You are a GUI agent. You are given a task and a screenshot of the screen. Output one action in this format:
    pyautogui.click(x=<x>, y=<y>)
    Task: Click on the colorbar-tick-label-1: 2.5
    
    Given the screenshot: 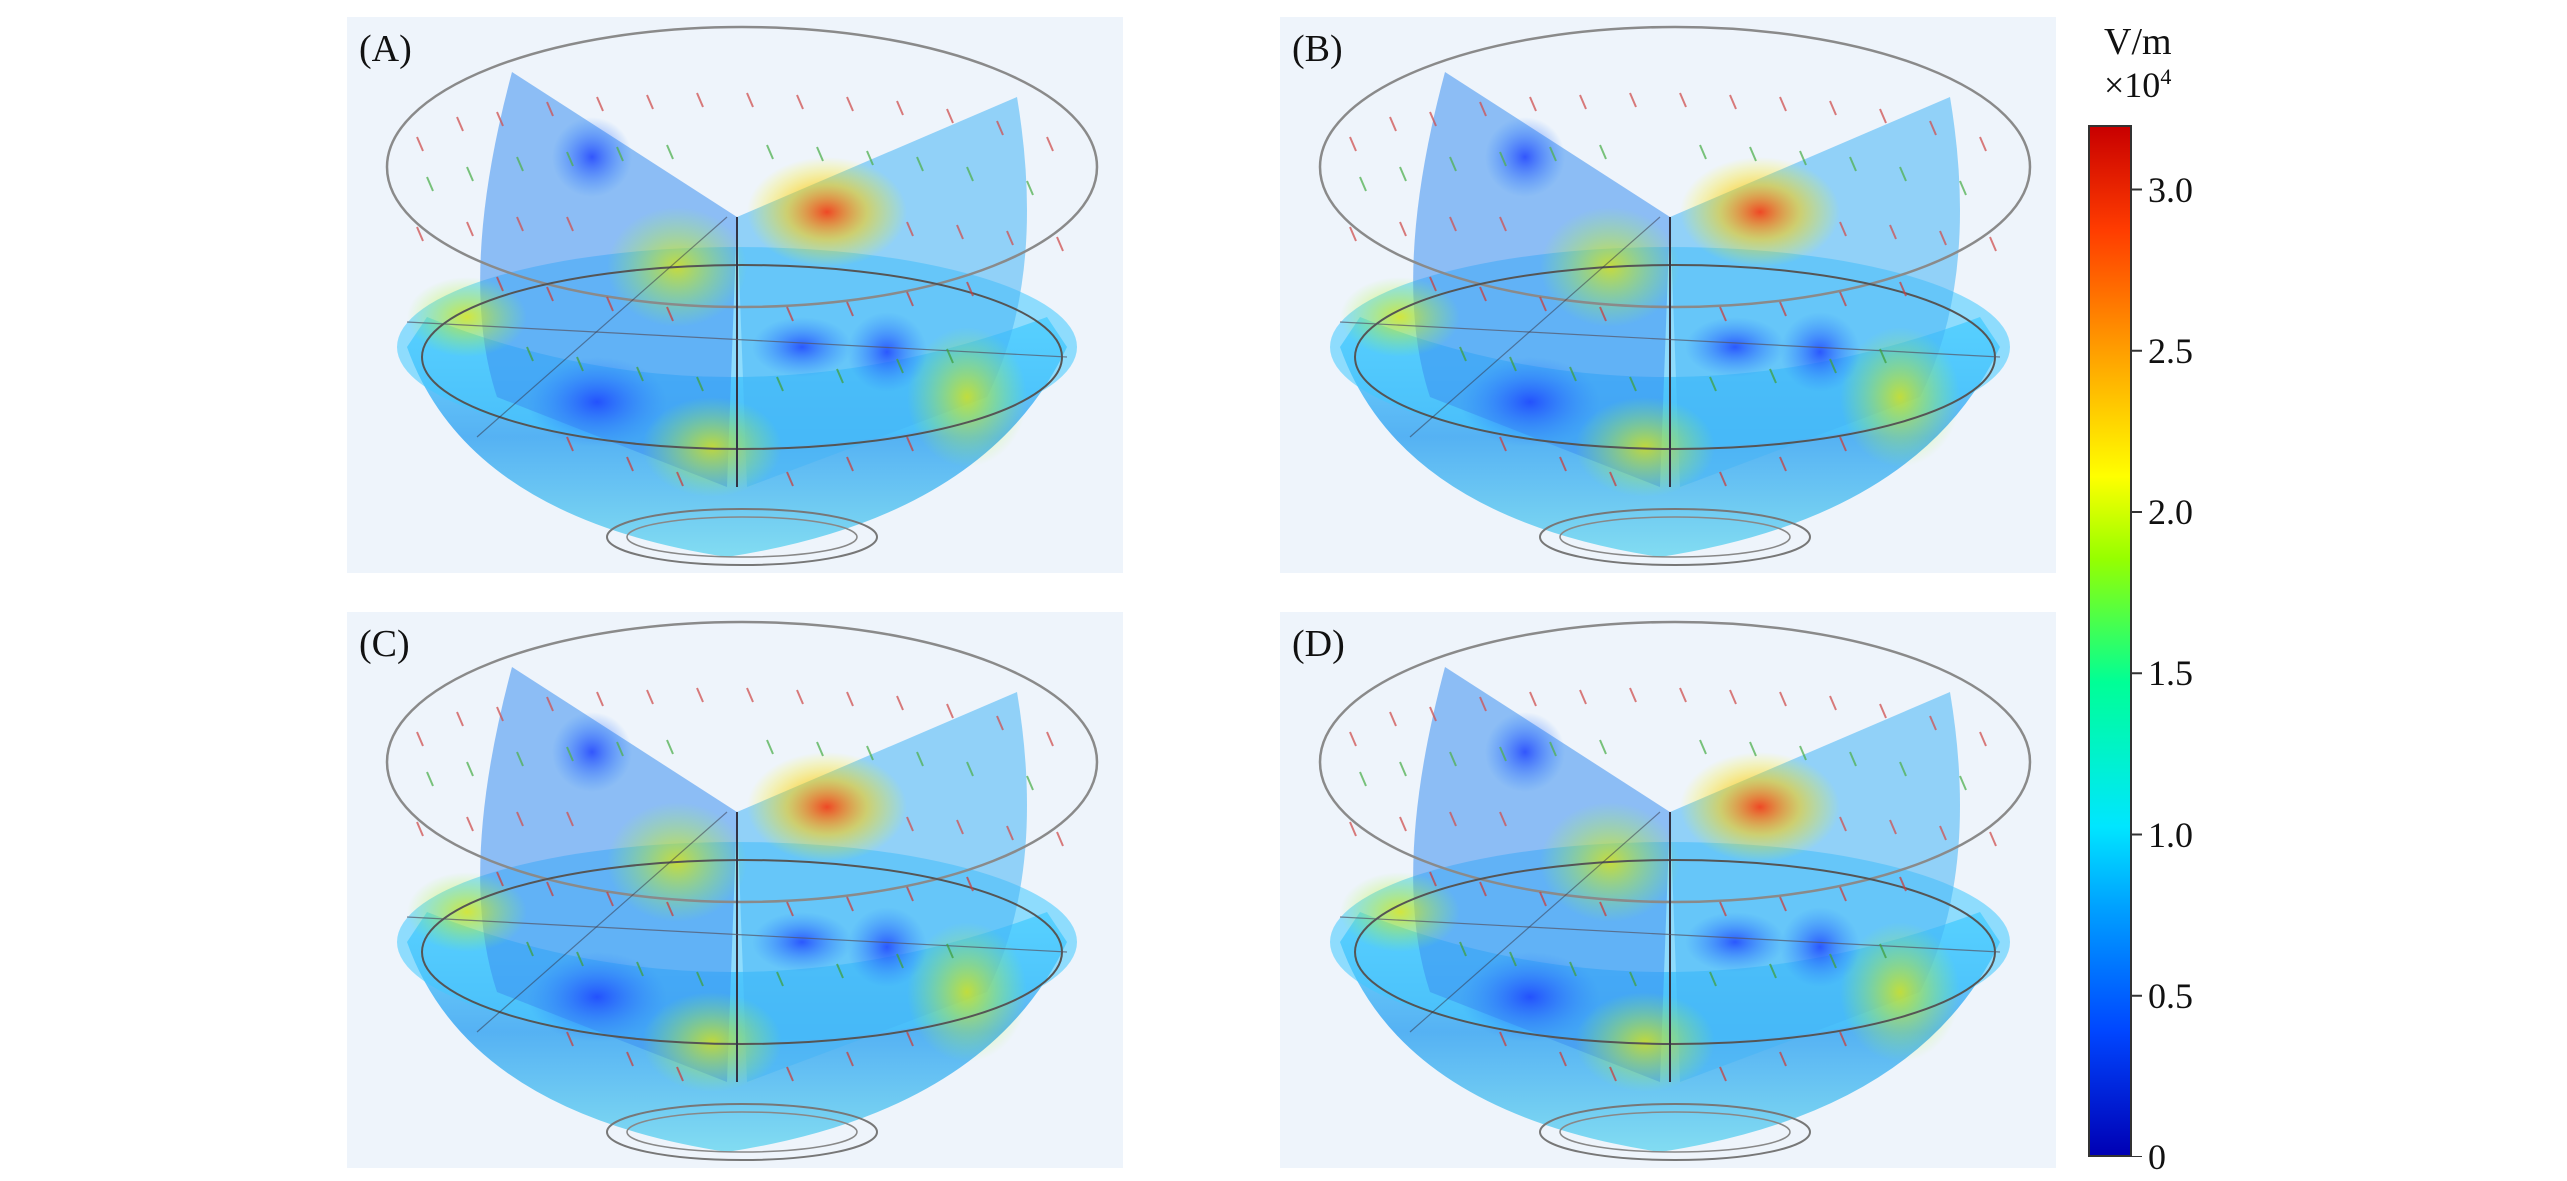 What is the action you would take?
    pyautogui.click(x=2170, y=350)
    